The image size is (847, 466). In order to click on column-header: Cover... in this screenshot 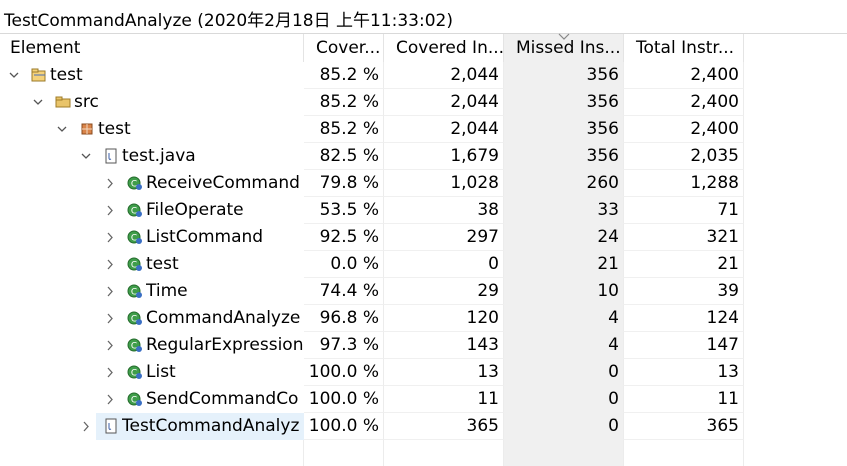, I will do `click(344, 48)`.